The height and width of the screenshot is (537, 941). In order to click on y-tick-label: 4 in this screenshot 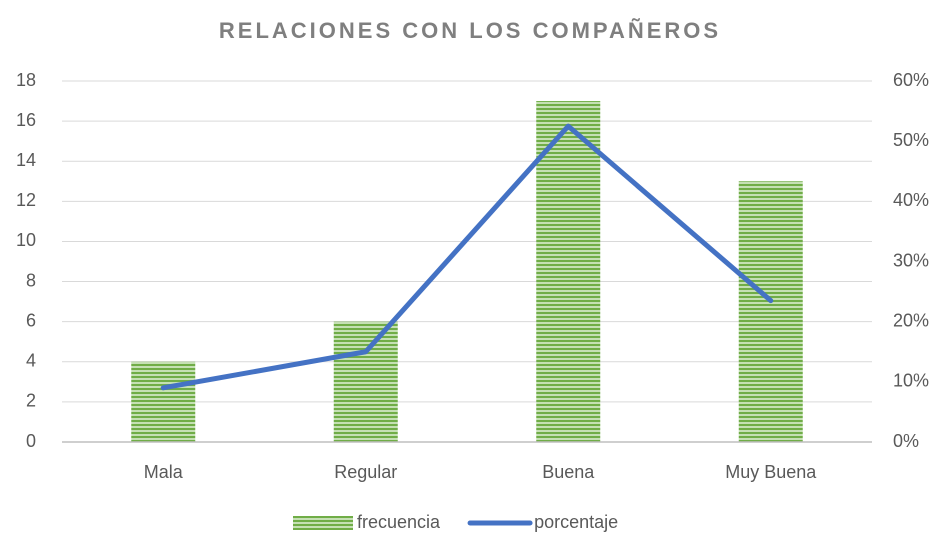, I will do `click(31, 361)`.